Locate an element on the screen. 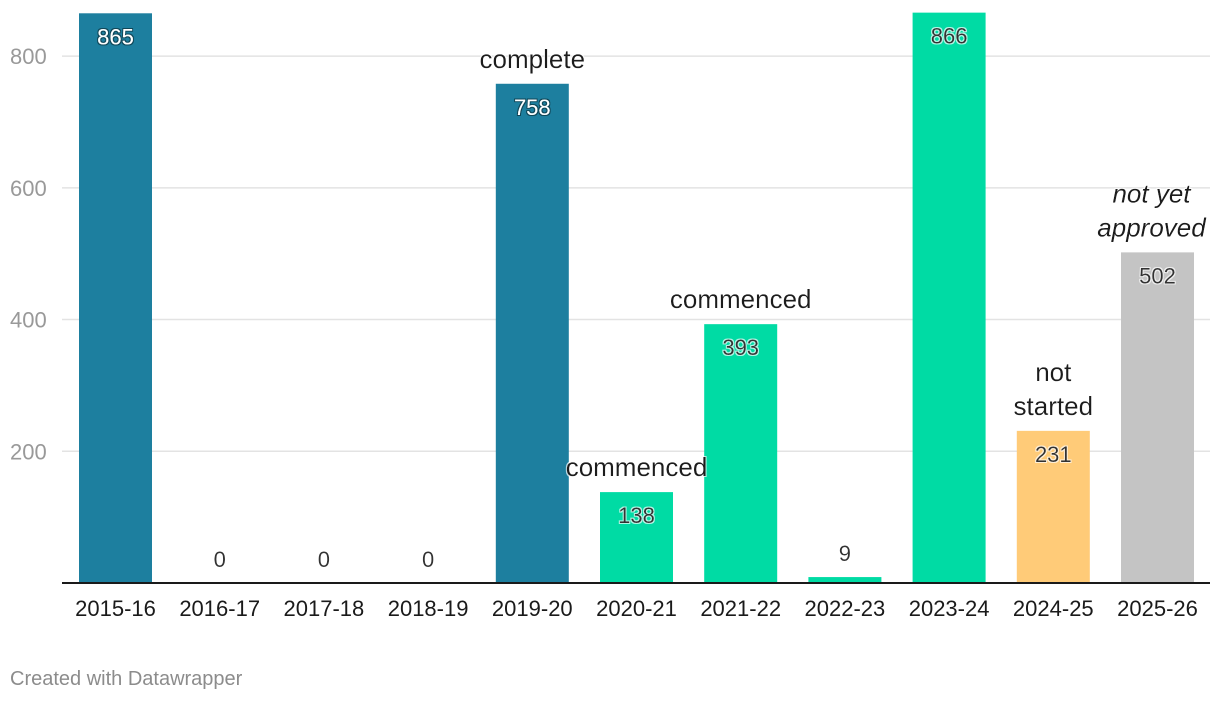  y-tick-label-600: 600 is located at coordinates (28, 188).